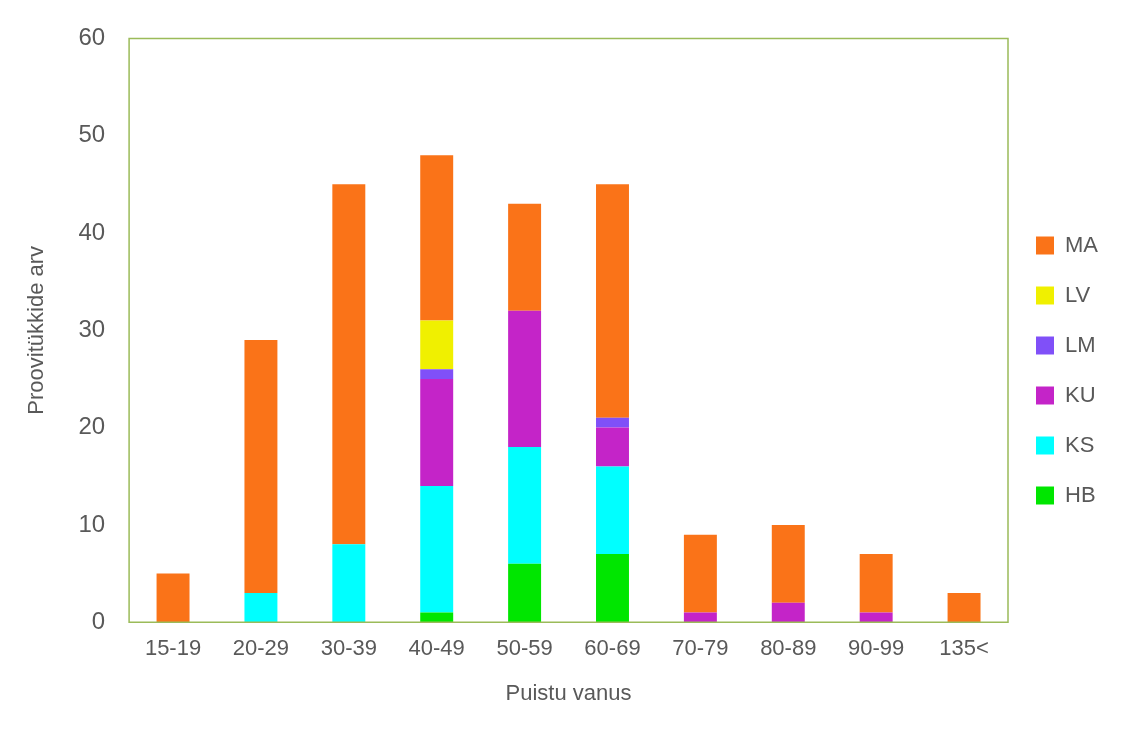 The image size is (1128, 731). What do you see at coordinates (36, 330) in the screenshot?
I see `y-axis-title: Proovitükkide arv` at bounding box center [36, 330].